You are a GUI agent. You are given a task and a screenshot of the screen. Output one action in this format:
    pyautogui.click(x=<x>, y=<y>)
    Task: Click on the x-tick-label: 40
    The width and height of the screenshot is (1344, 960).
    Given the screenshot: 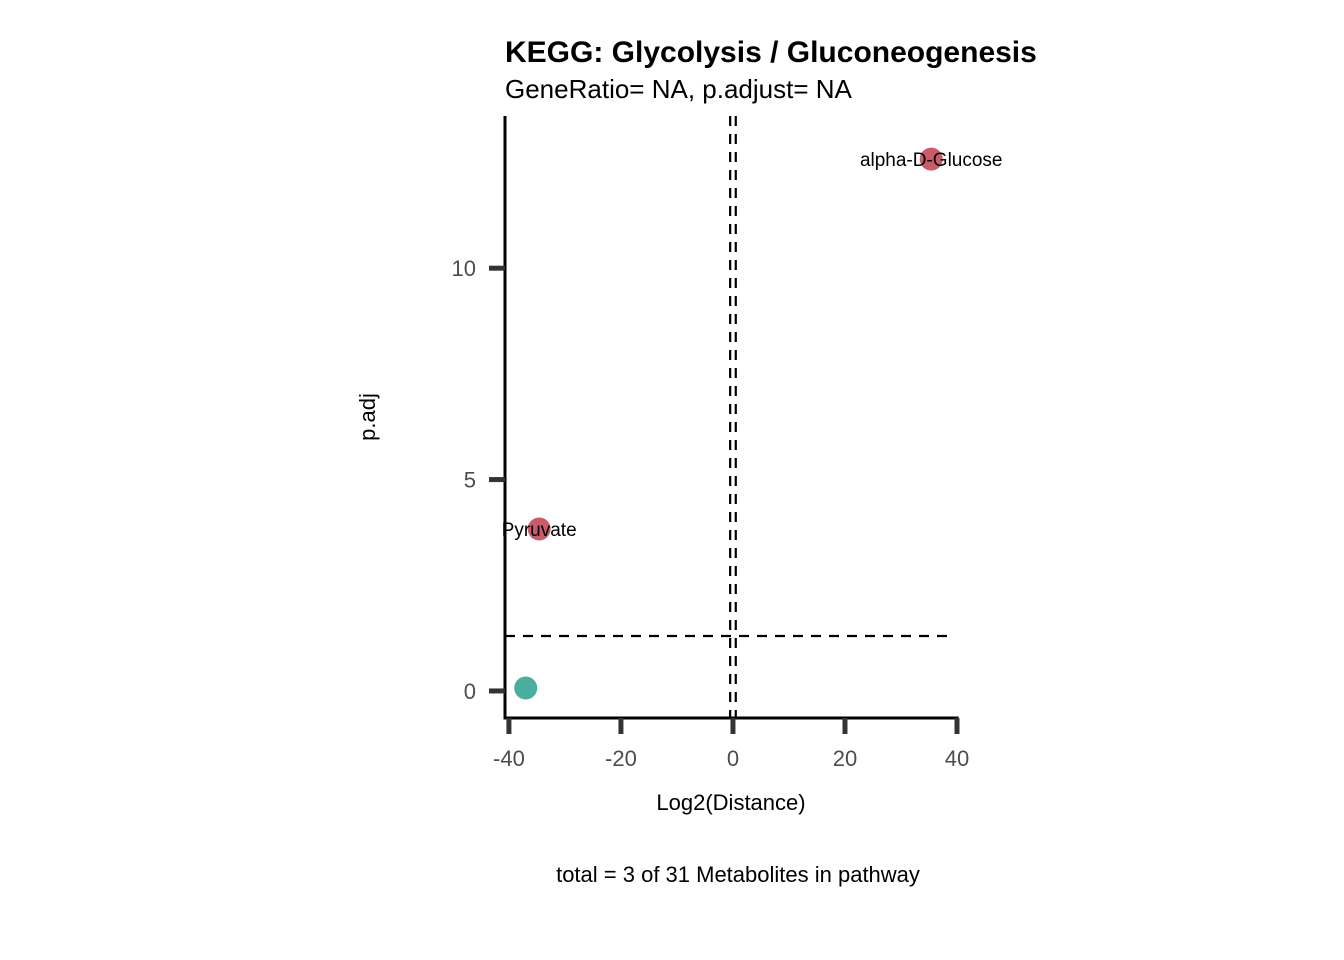 What is the action you would take?
    pyautogui.click(x=957, y=758)
    